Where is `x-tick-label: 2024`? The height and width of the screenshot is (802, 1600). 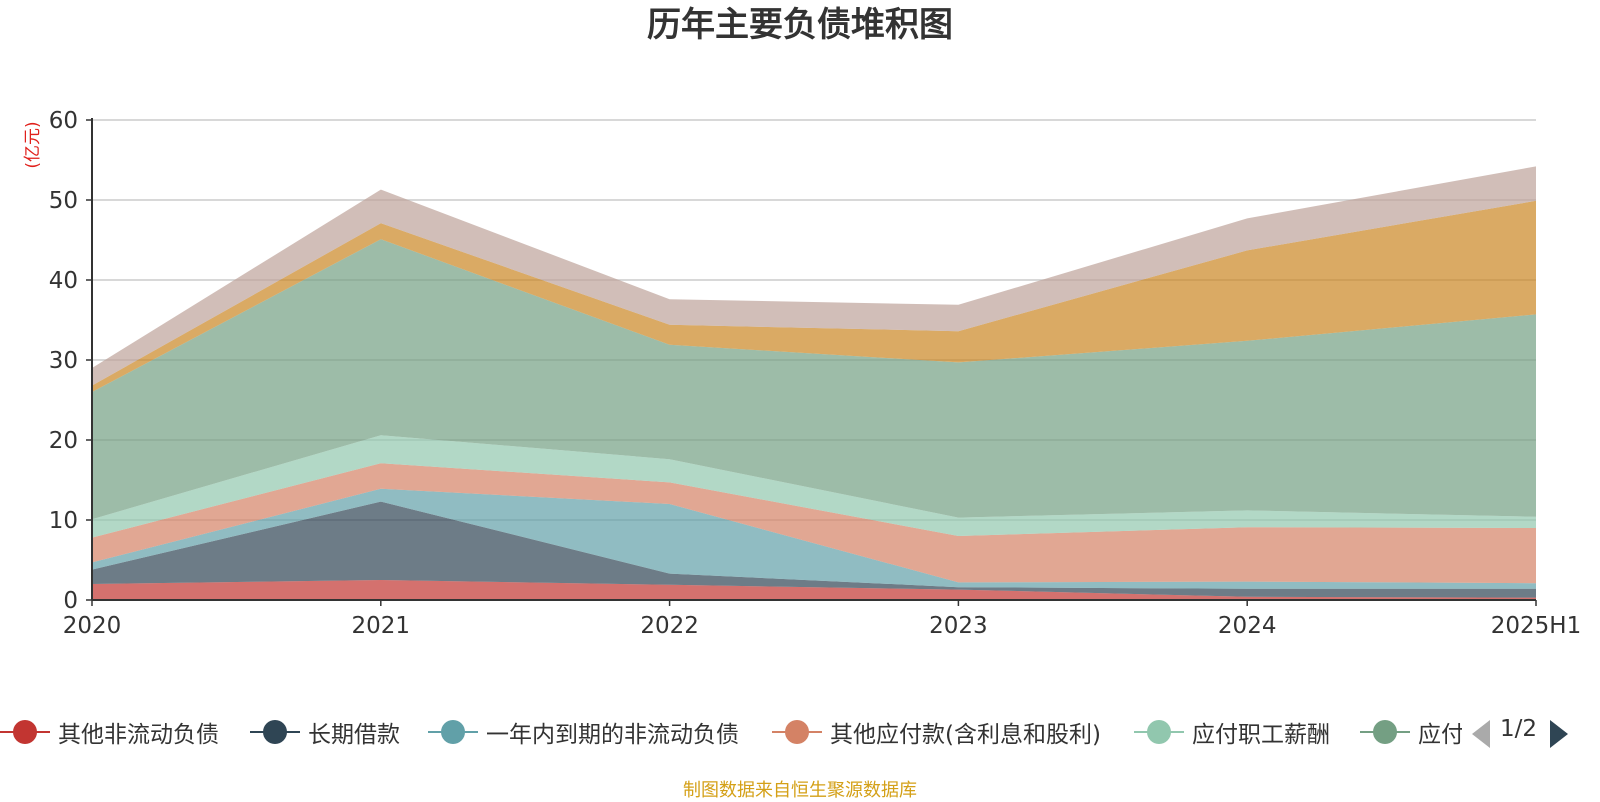 x-tick-label: 2024 is located at coordinates (1247, 626).